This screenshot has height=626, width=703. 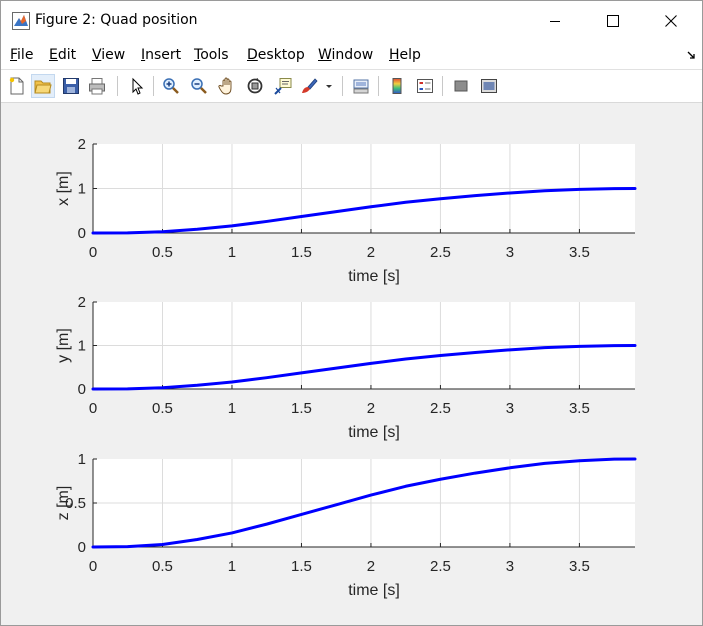 I want to click on brush-button, so click(x=309, y=86).